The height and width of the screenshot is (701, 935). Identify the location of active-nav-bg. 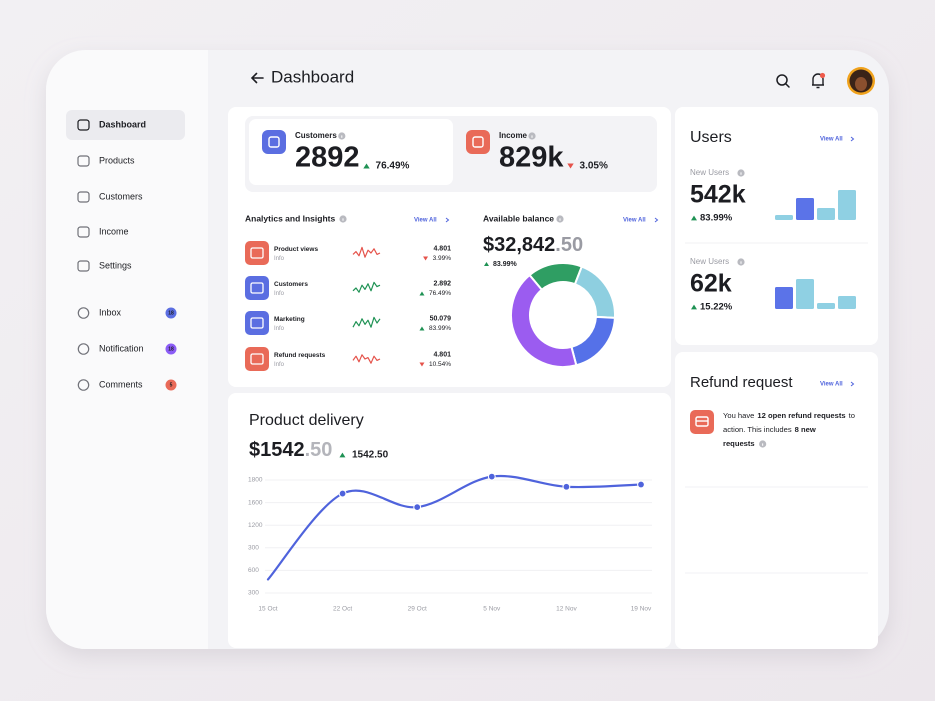
(125, 125).